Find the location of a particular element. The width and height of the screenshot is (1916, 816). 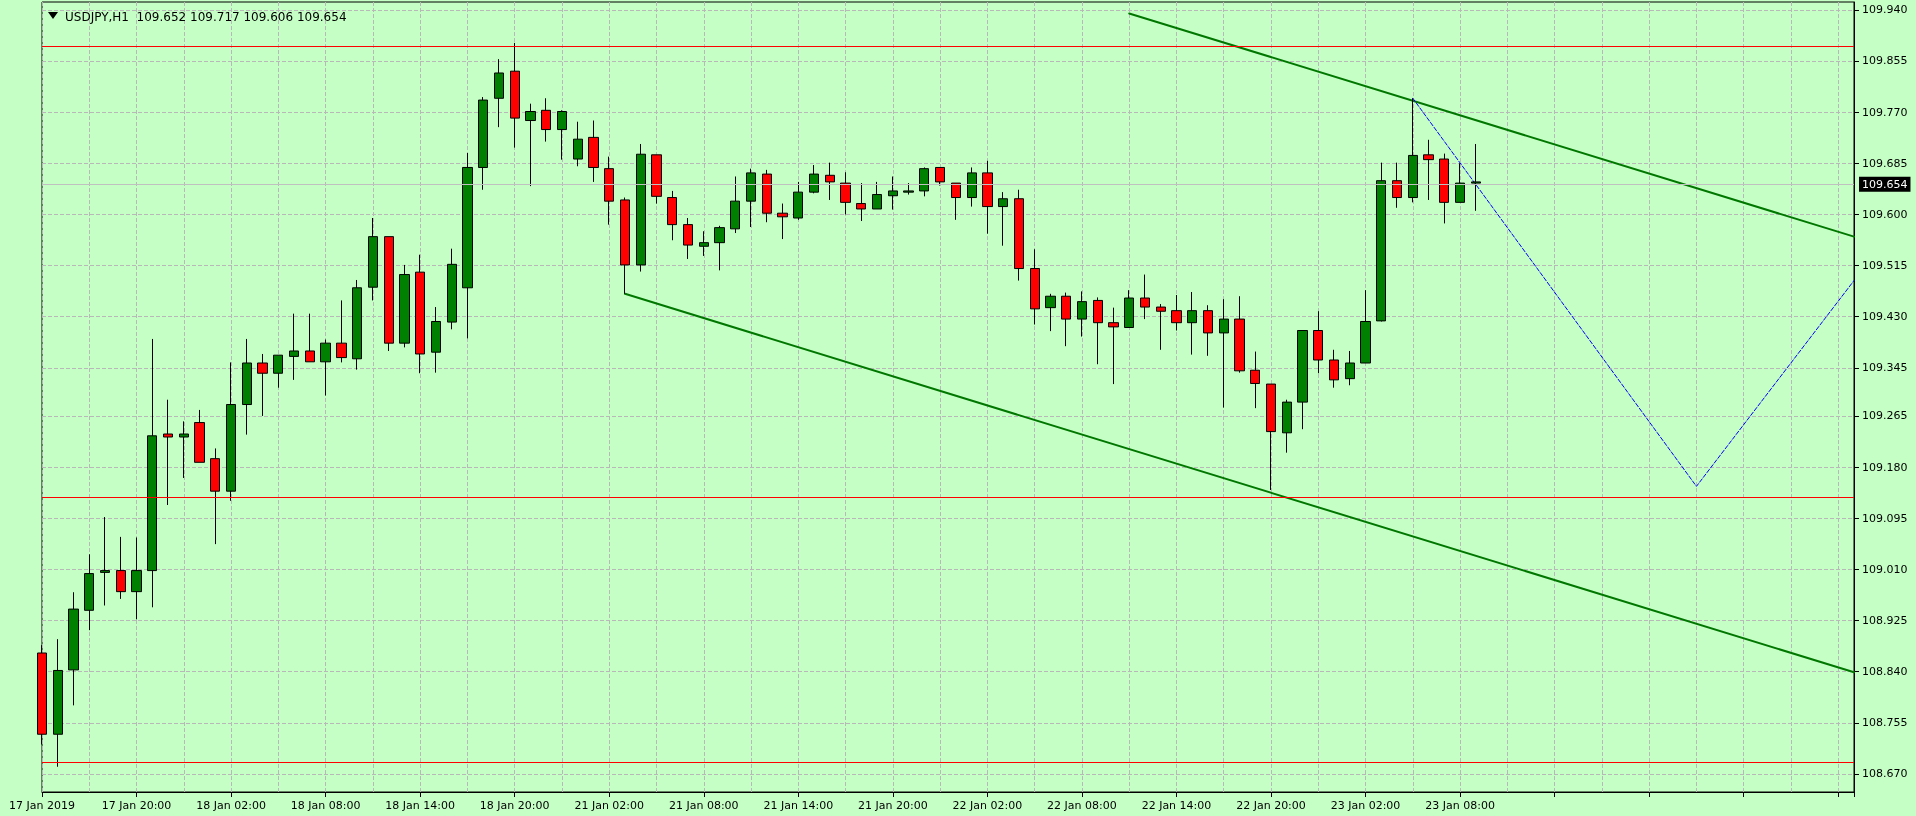

y-tick-label: 109.515 is located at coordinates (1885, 266).